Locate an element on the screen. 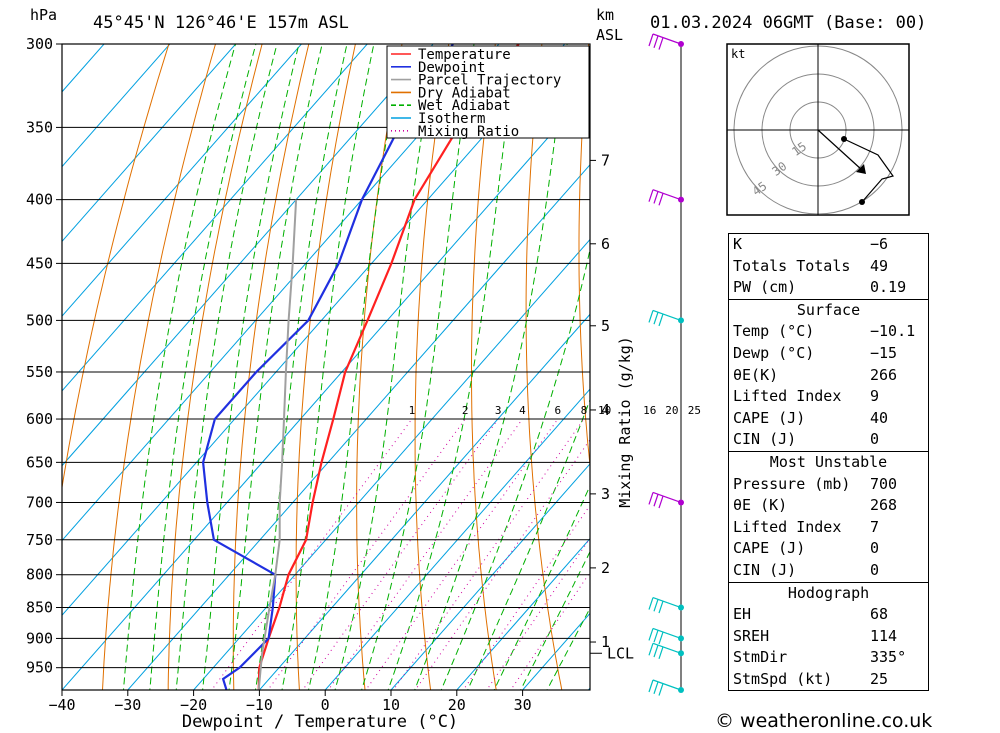  pressure-tick-label: 700 is located at coordinates (39, 502).